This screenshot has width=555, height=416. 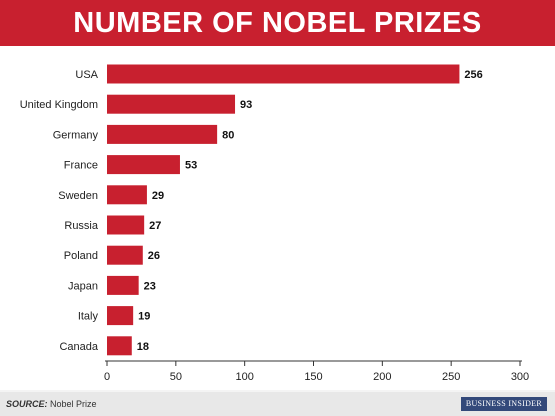 I want to click on x-tick-label: 50, so click(x=176, y=377).